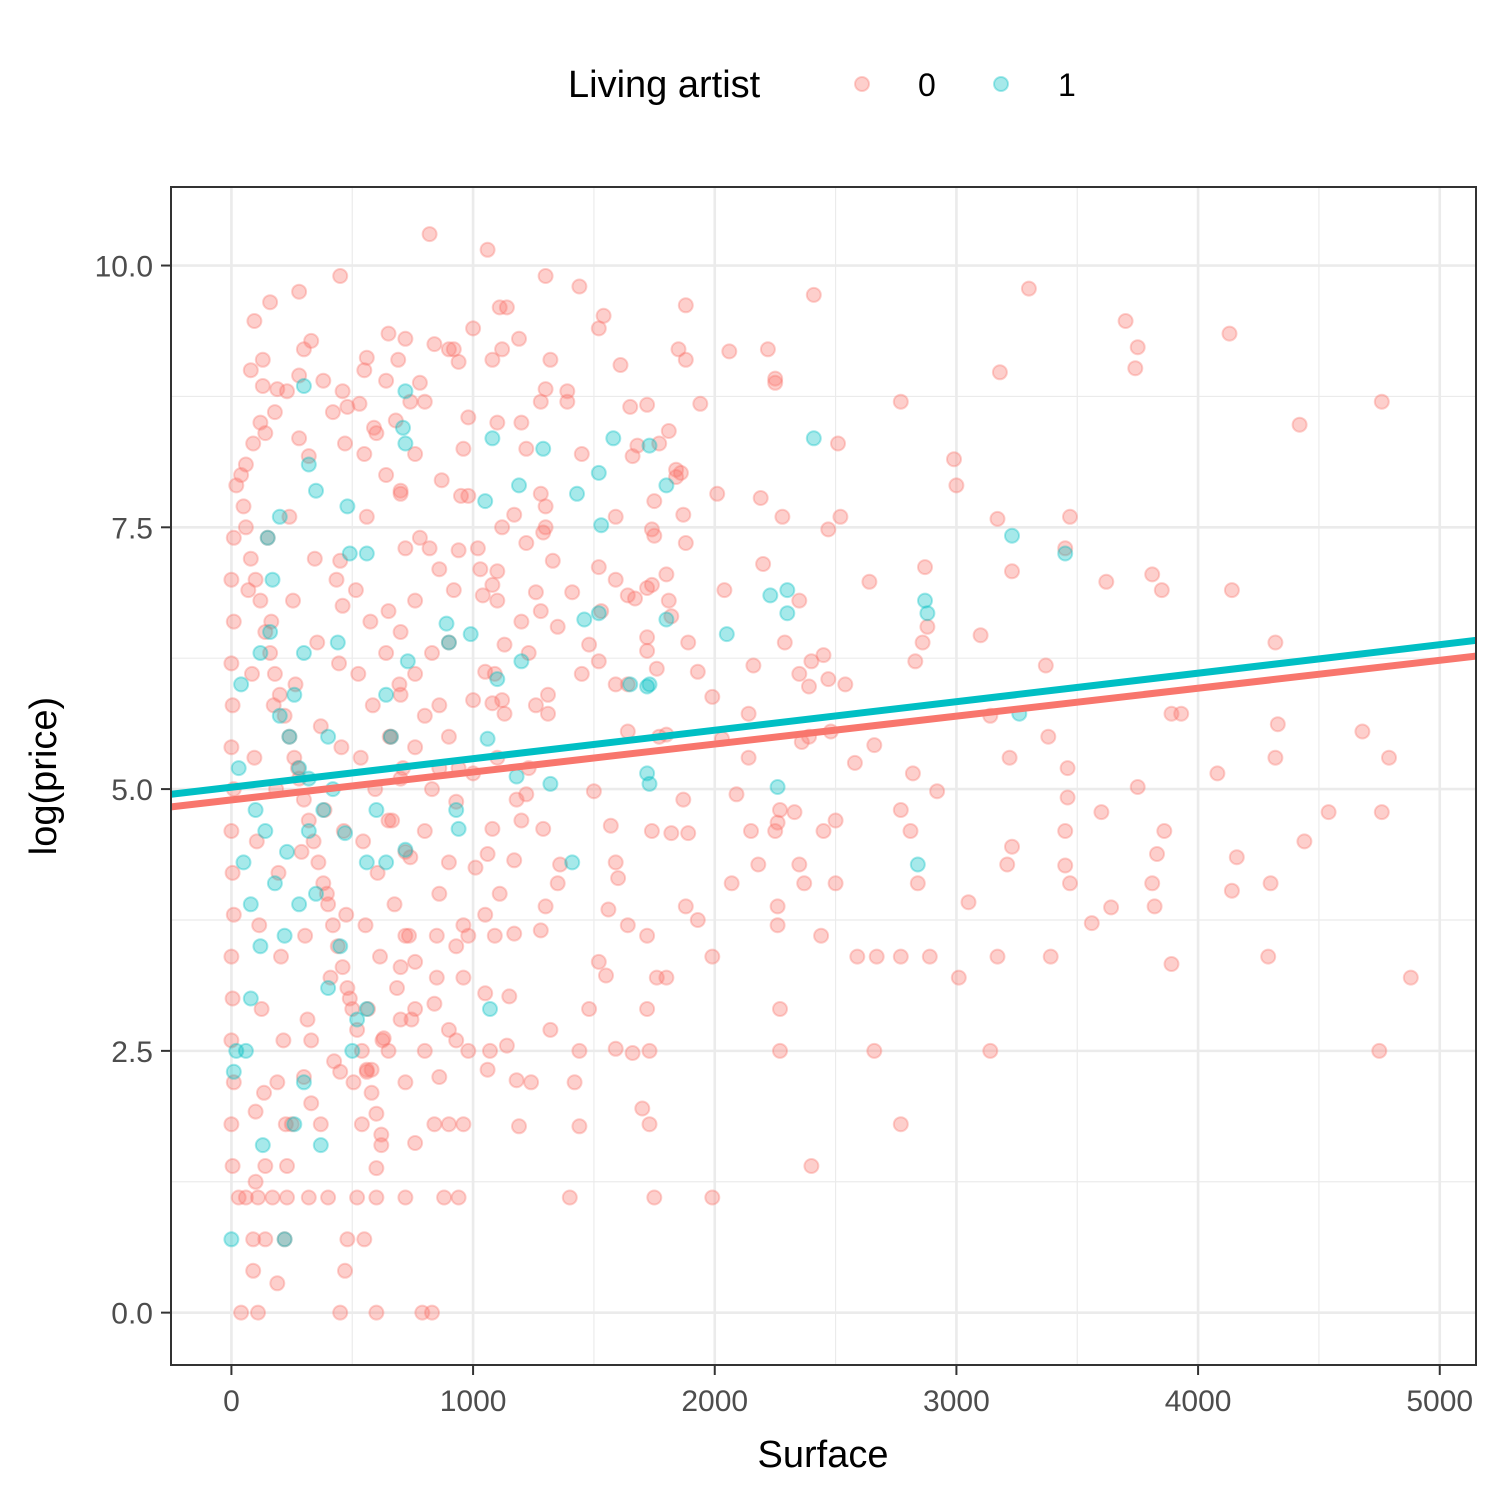 This screenshot has height=1500, width=1500. What do you see at coordinates (231, 1401) in the screenshot?
I see `x-tick-label: 0` at bounding box center [231, 1401].